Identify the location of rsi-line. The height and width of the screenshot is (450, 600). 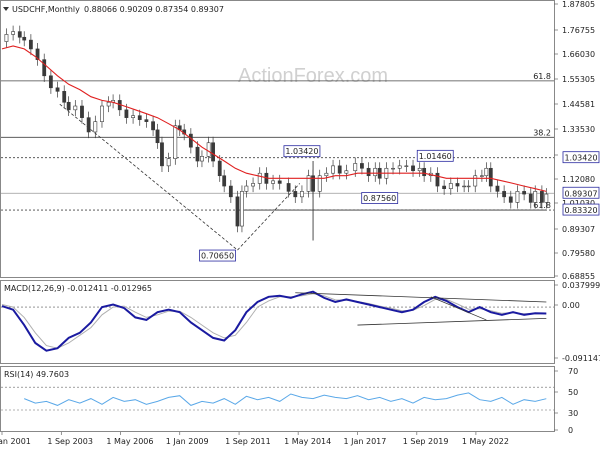
(285, 399).